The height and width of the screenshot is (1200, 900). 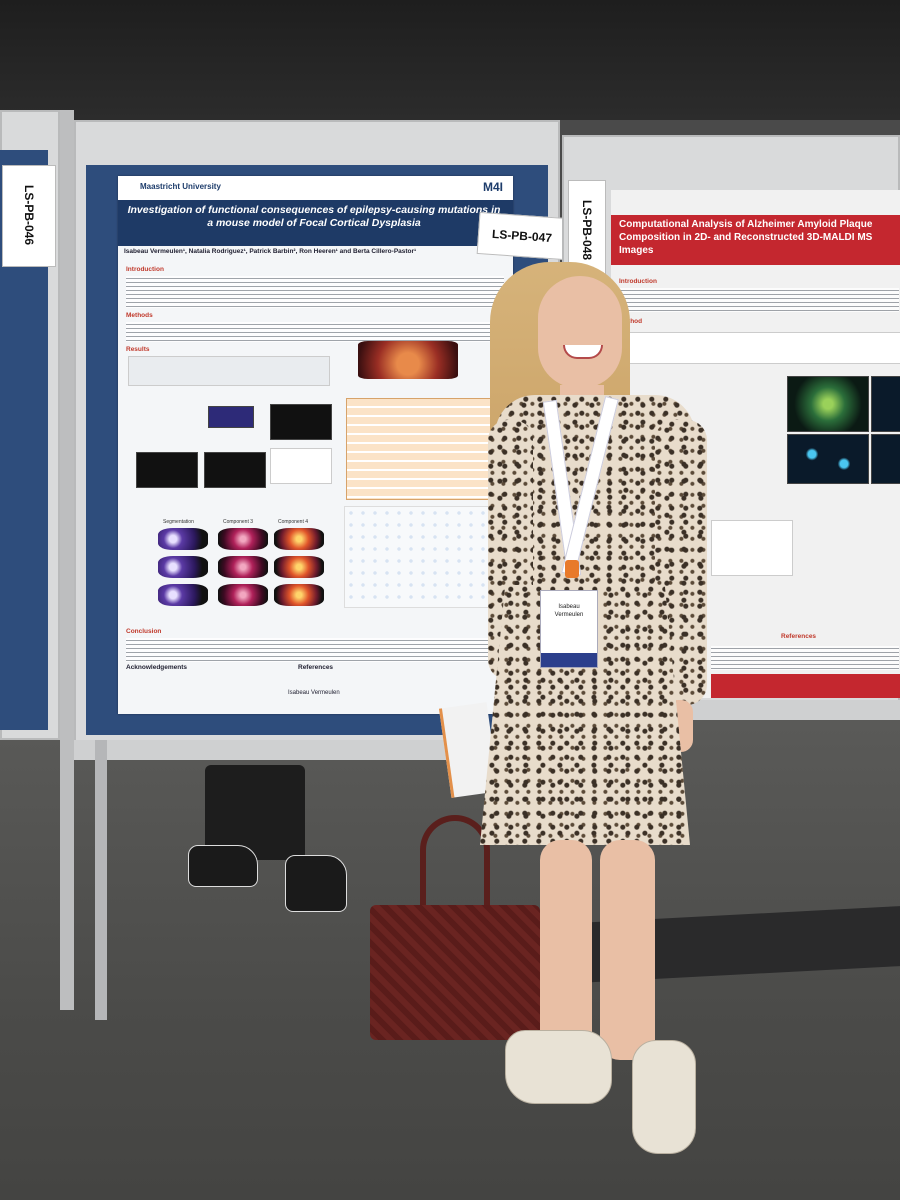 I want to click on poster1-methods-text, so click(x=315, y=332).